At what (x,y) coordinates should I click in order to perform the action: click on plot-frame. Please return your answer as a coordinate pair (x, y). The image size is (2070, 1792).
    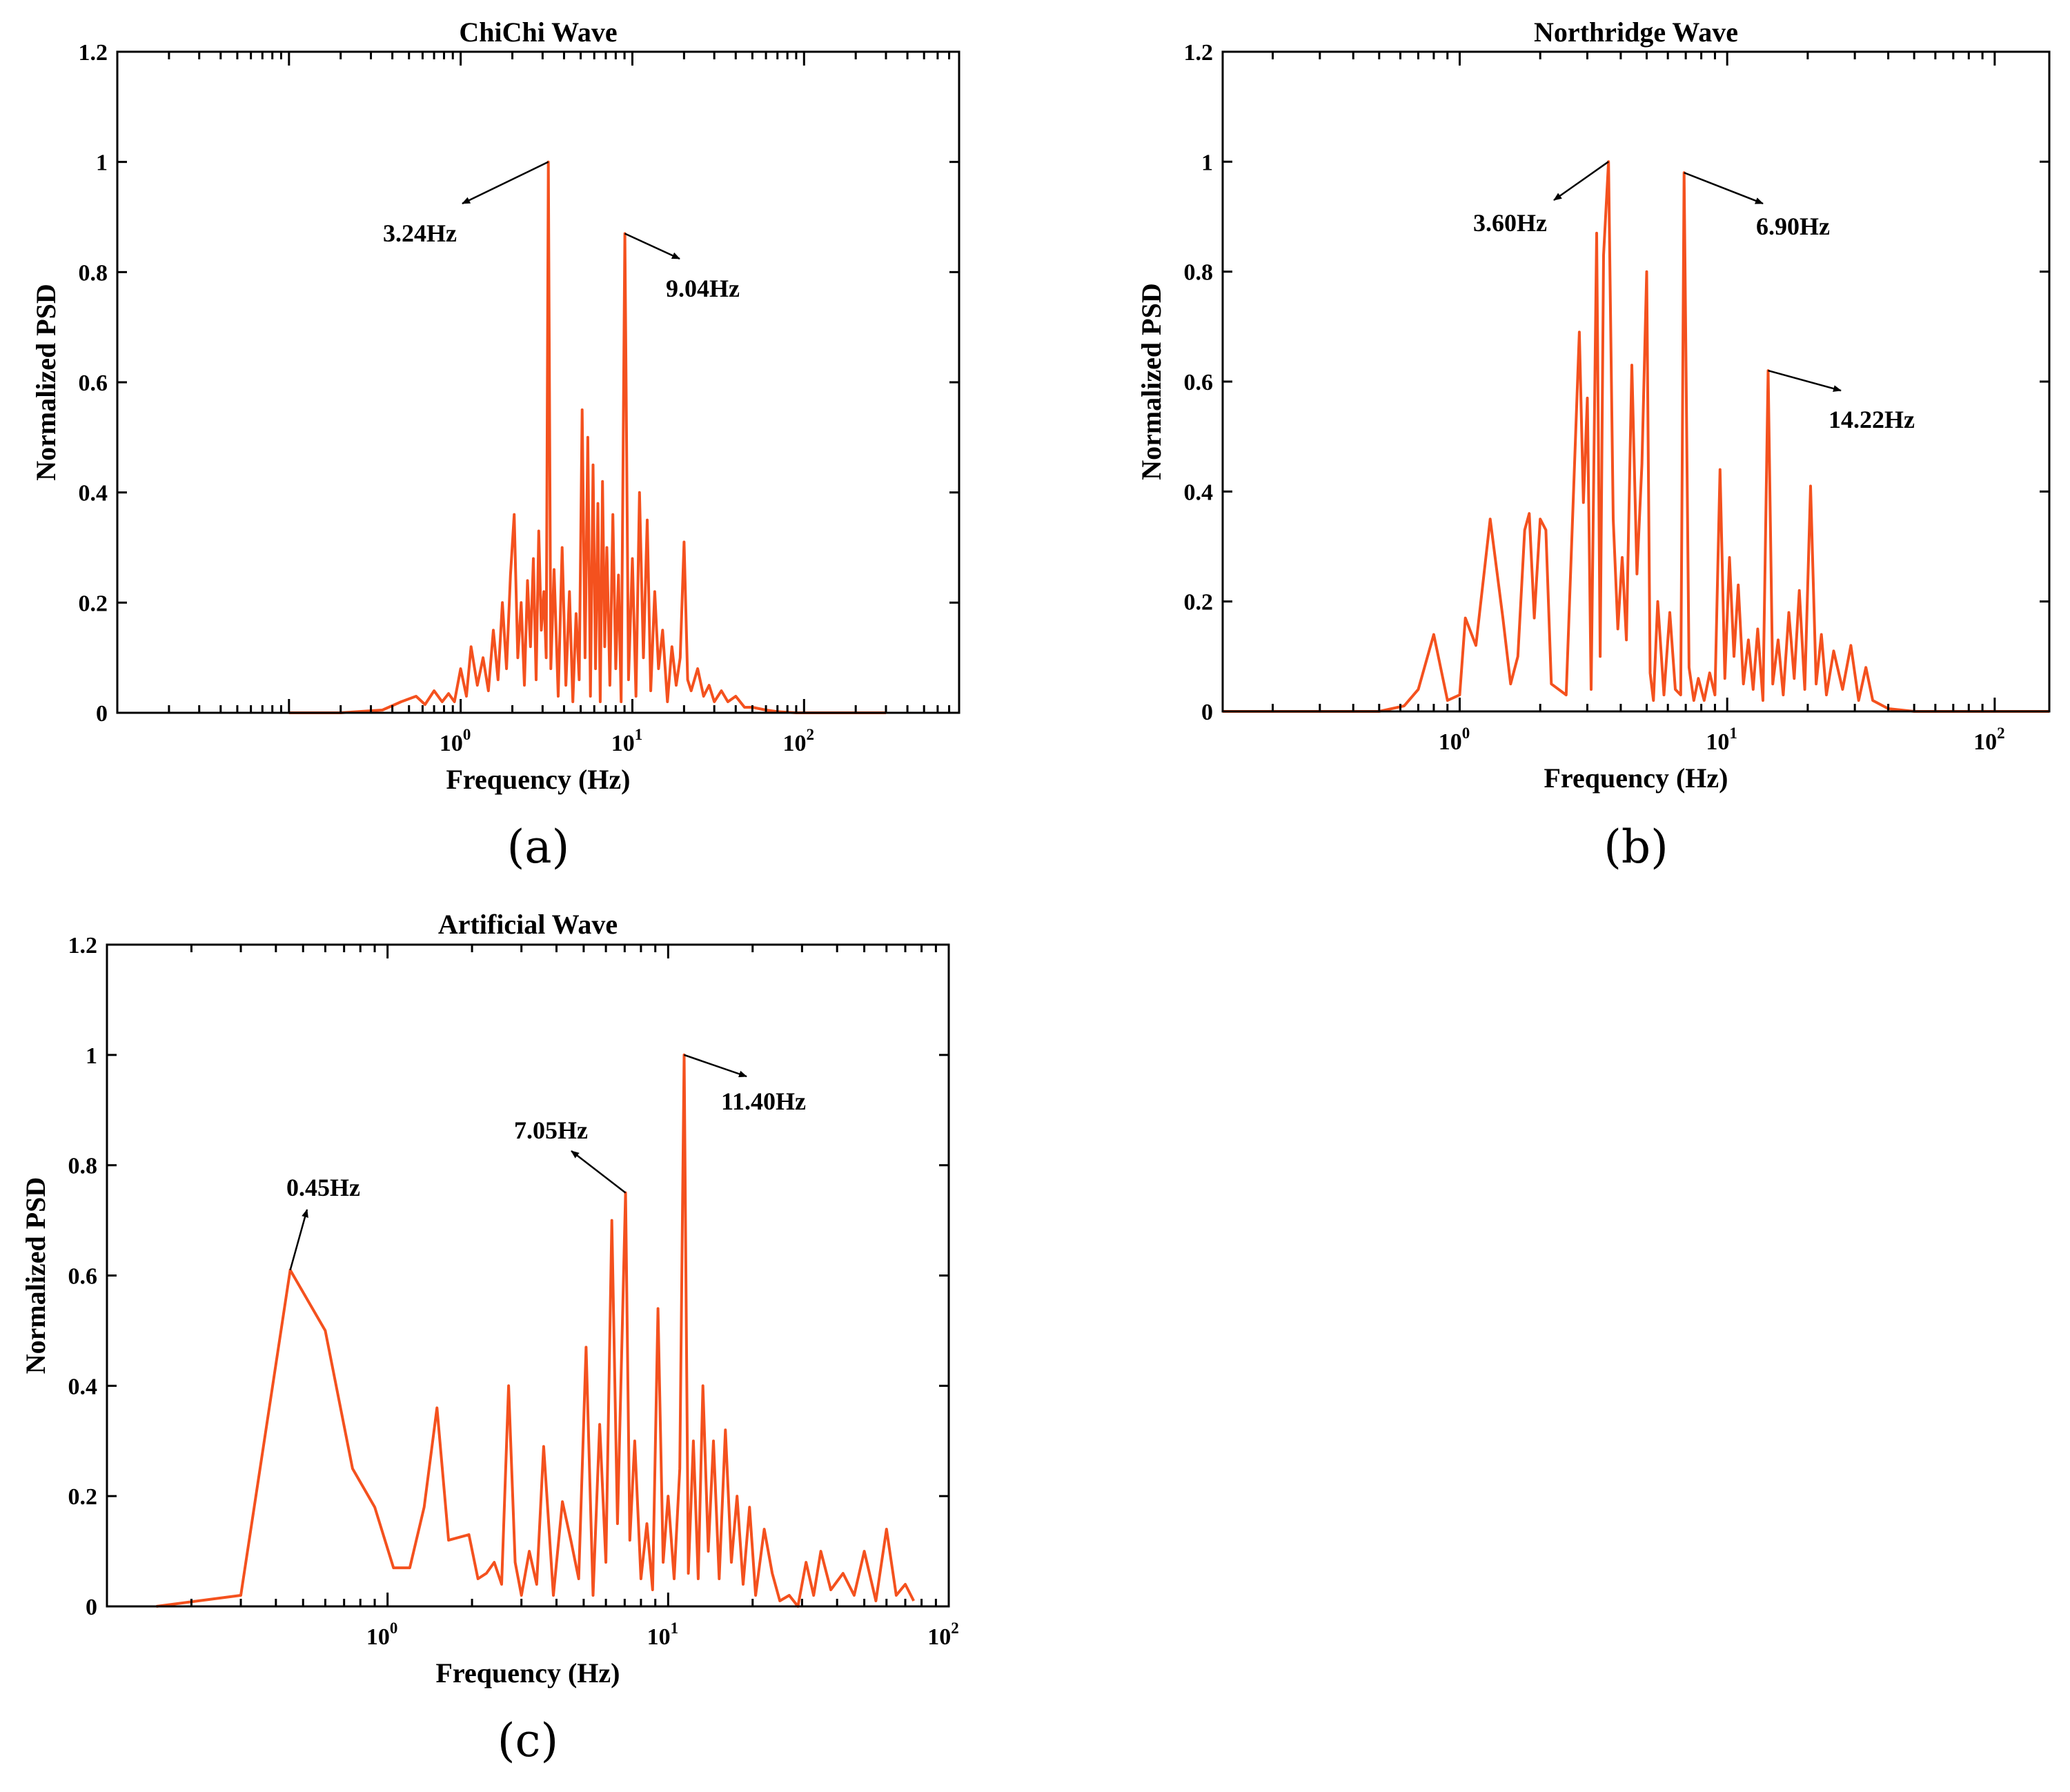
    Looking at the image, I should click on (1636, 381).